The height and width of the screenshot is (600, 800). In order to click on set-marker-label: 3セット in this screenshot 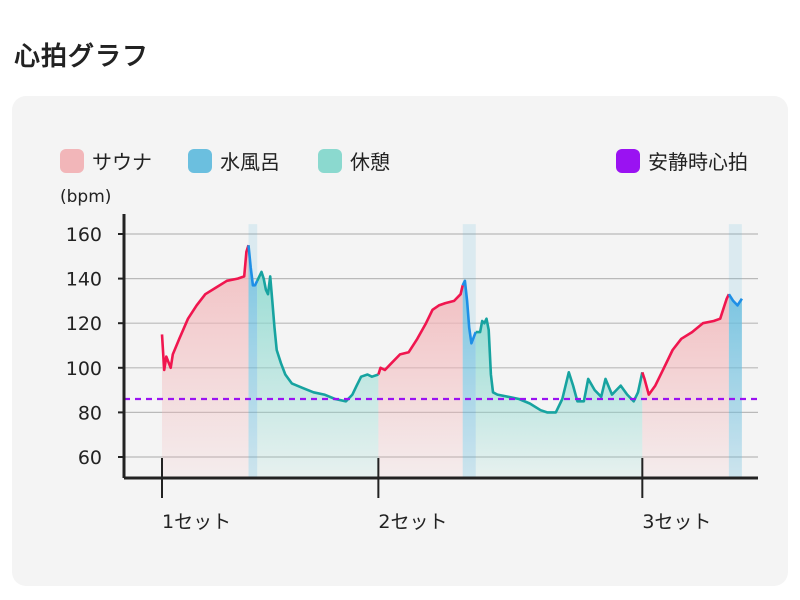, I will do `click(676, 522)`.